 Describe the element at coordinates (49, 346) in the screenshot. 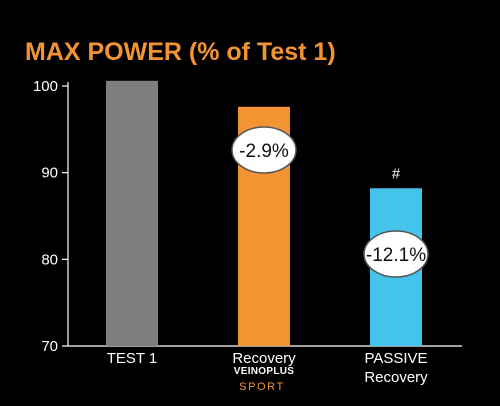

I see `y-tick-label: 70` at that location.